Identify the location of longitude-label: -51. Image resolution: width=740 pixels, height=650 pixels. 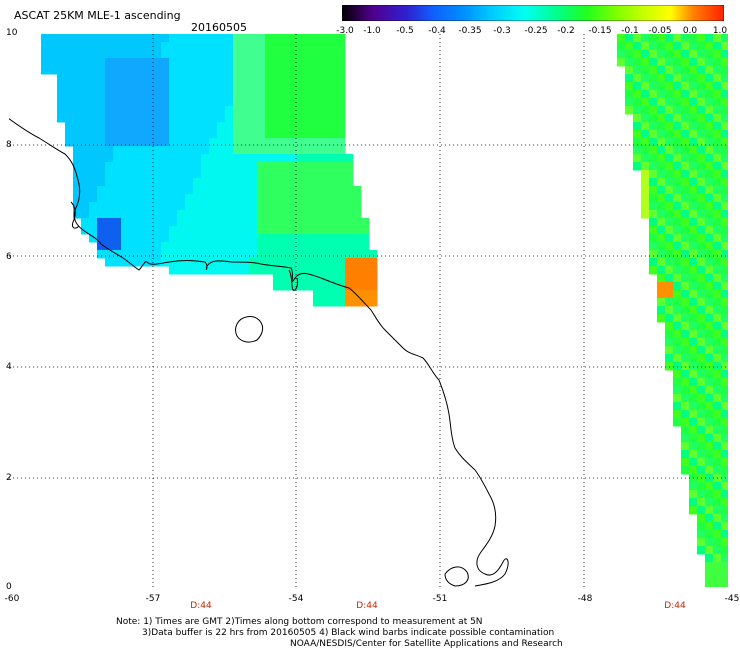
(440, 599).